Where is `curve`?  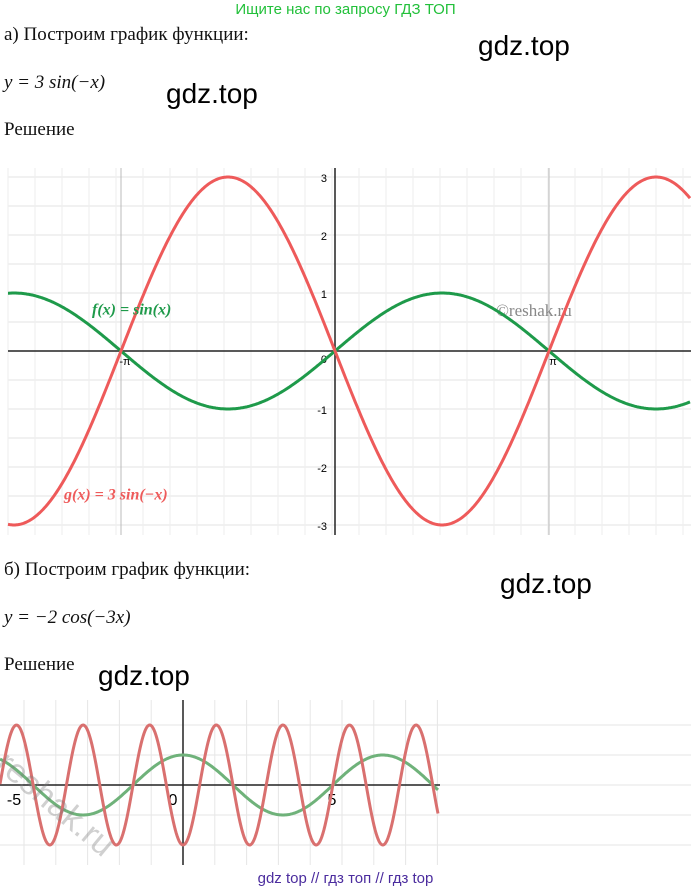 curve is located at coordinates (220, 785).